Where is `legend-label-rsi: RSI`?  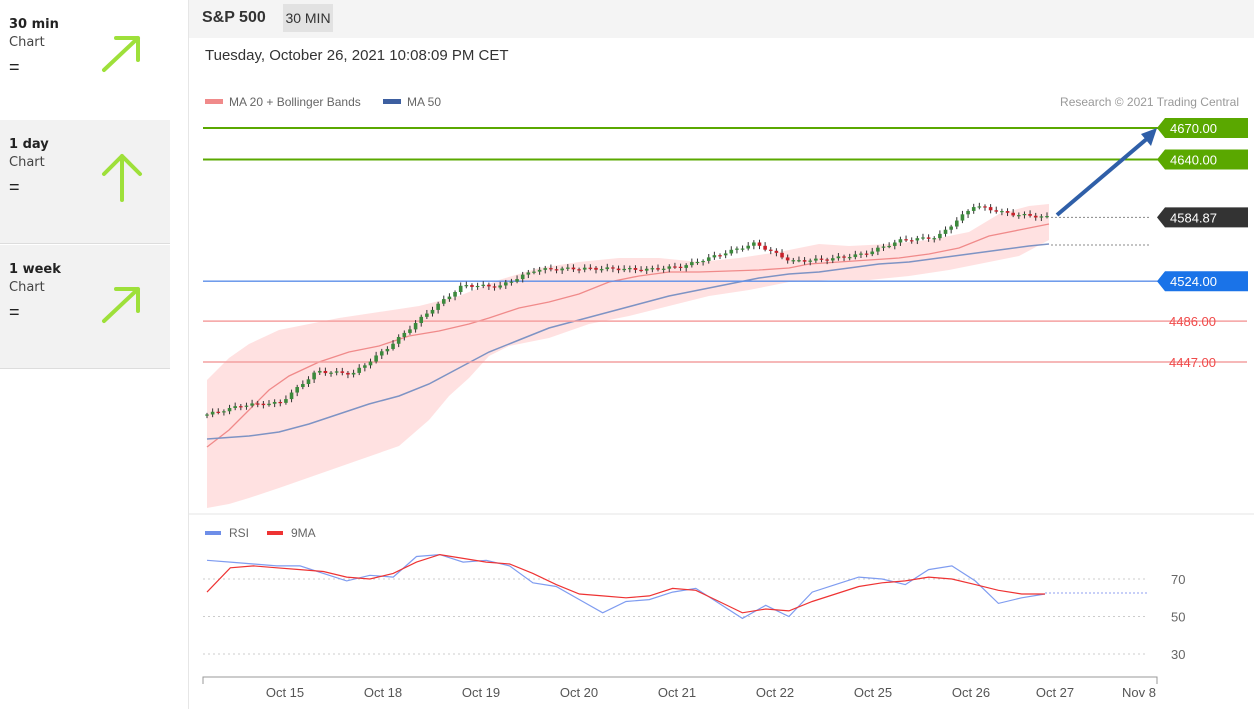 legend-label-rsi: RSI is located at coordinates (239, 533).